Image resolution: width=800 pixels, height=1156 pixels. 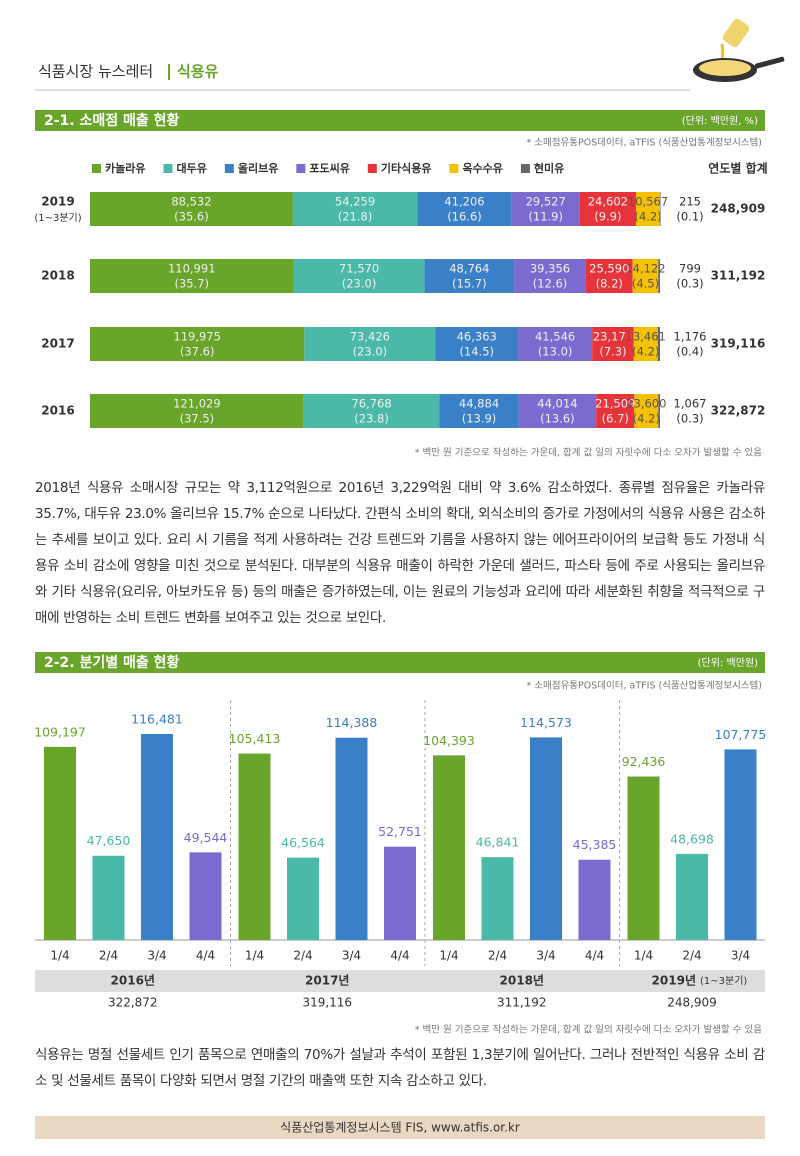 What do you see at coordinates (57, 202) in the screenshot?
I see `category-label: 2019` at bounding box center [57, 202].